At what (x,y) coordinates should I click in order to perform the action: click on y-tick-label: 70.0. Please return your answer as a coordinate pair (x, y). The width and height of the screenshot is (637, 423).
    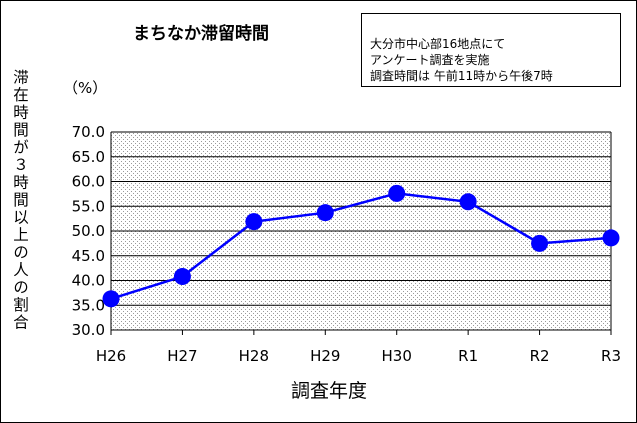
    Looking at the image, I should click on (88, 132).